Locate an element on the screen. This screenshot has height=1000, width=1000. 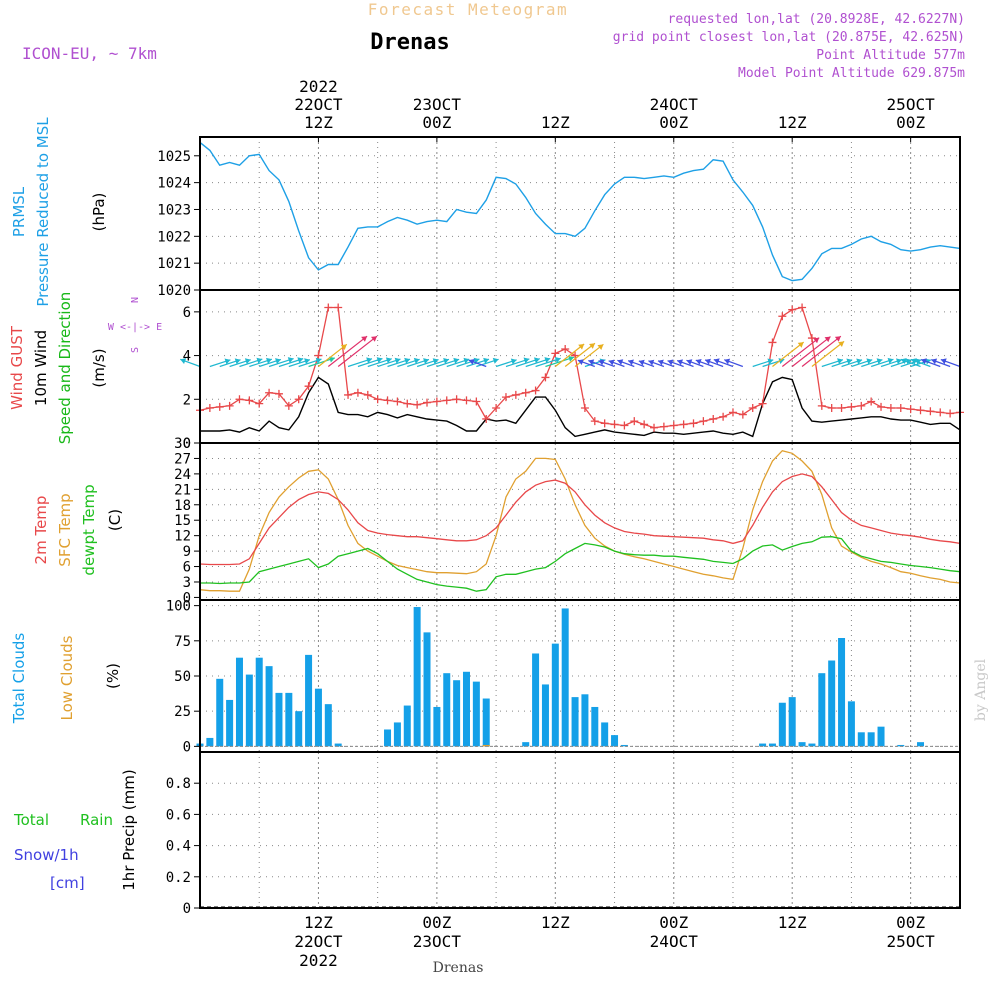
y-tick-label: 0.4 is located at coordinates (178, 847).